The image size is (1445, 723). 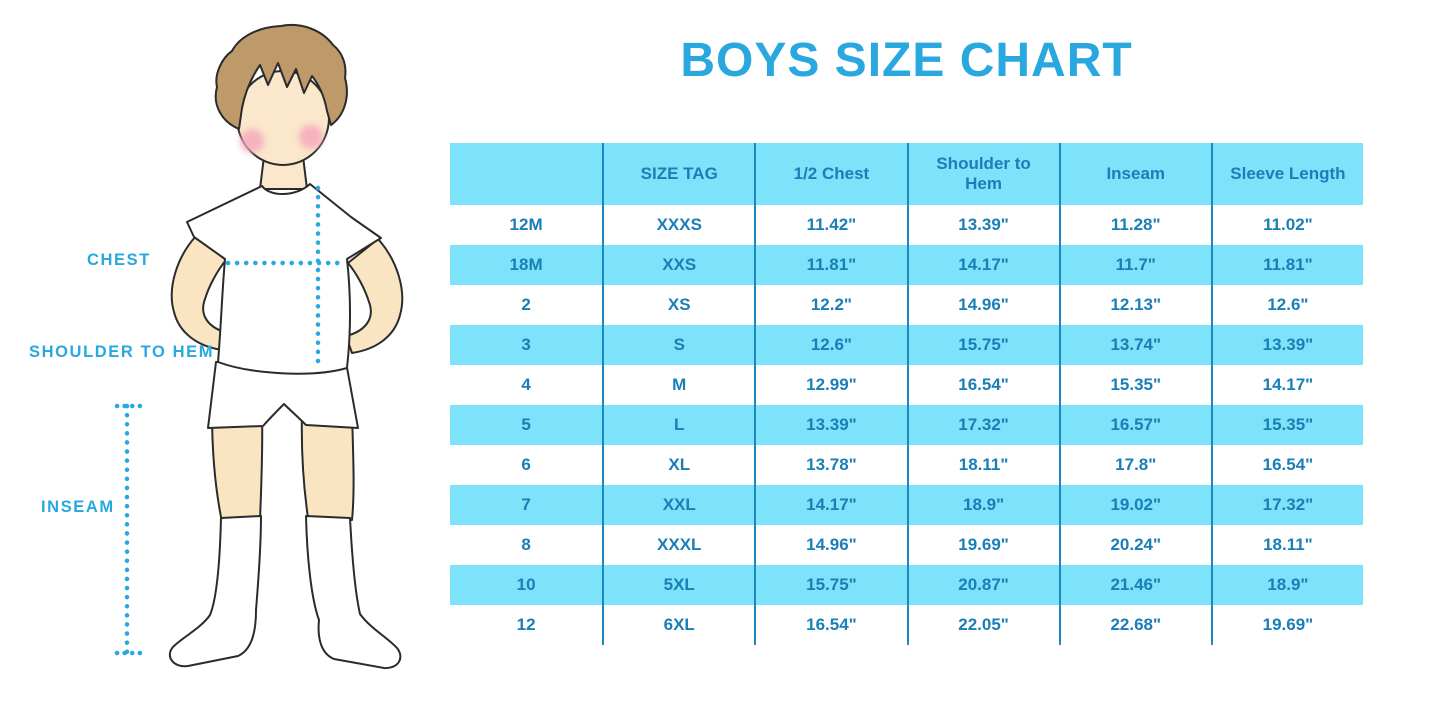 I want to click on table-header-cell: Shoulder to Hem, so click(x=982, y=174).